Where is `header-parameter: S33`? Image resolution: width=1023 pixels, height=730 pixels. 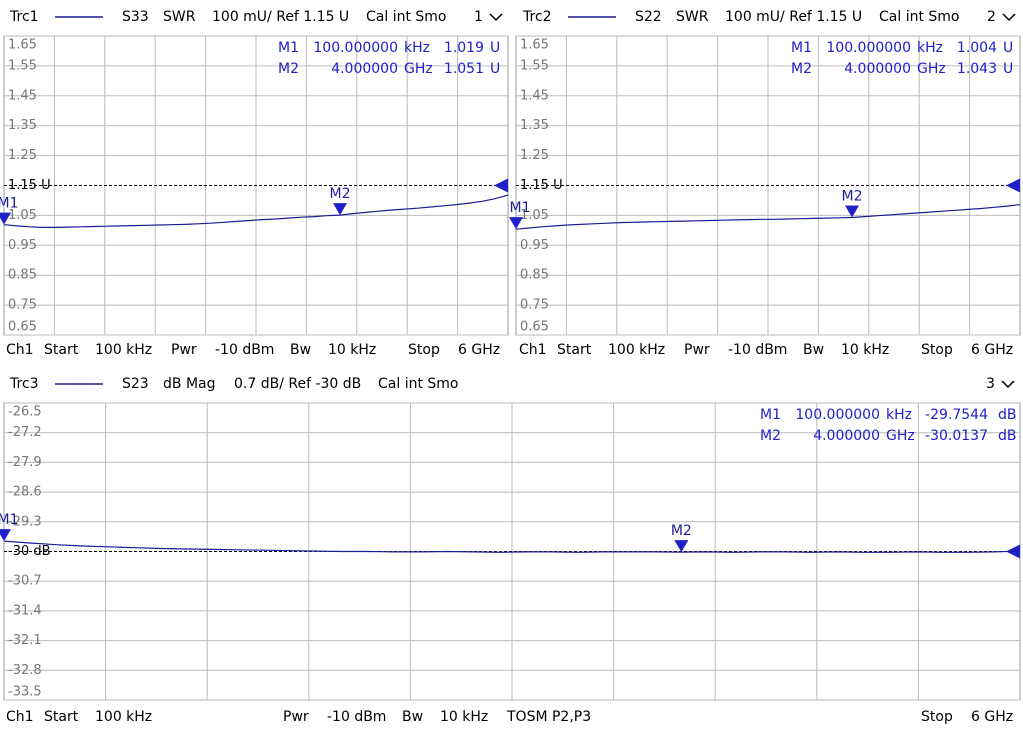
header-parameter: S33 is located at coordinates (135, 17).